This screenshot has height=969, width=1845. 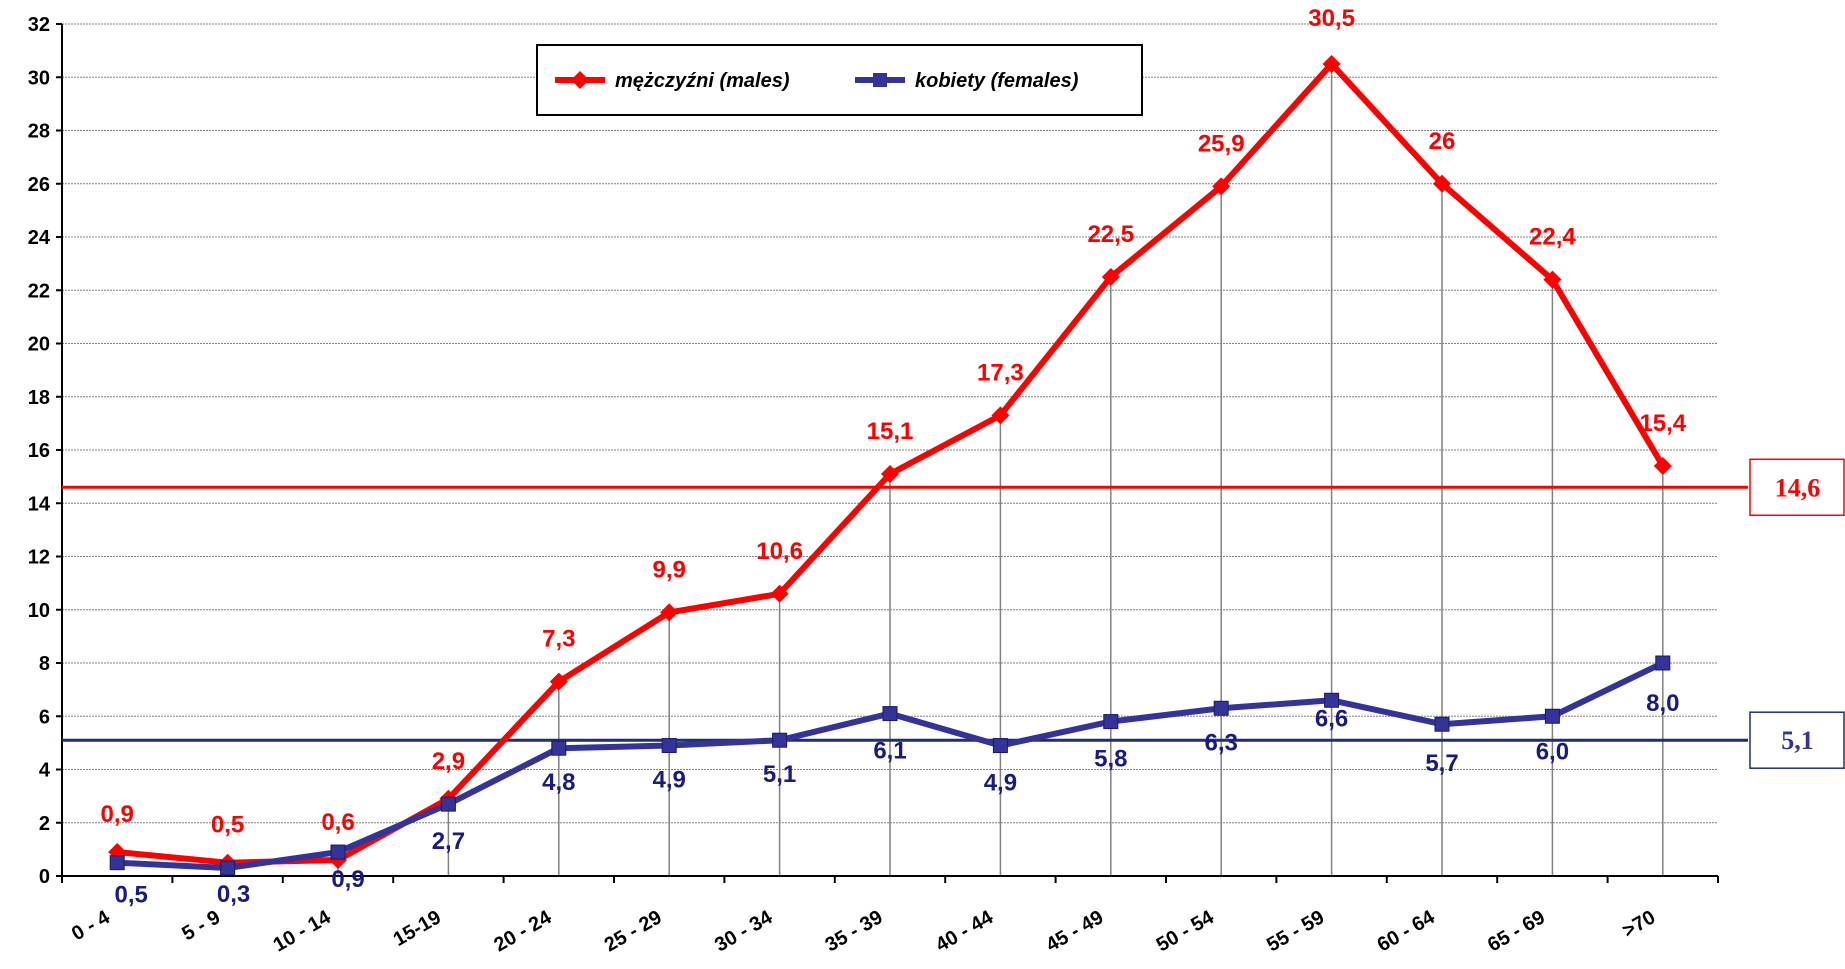 What do you see at coordinates (39, 25) in the screenshot?
I see `y-tick-label: 32` at bounding box center [39, 25].